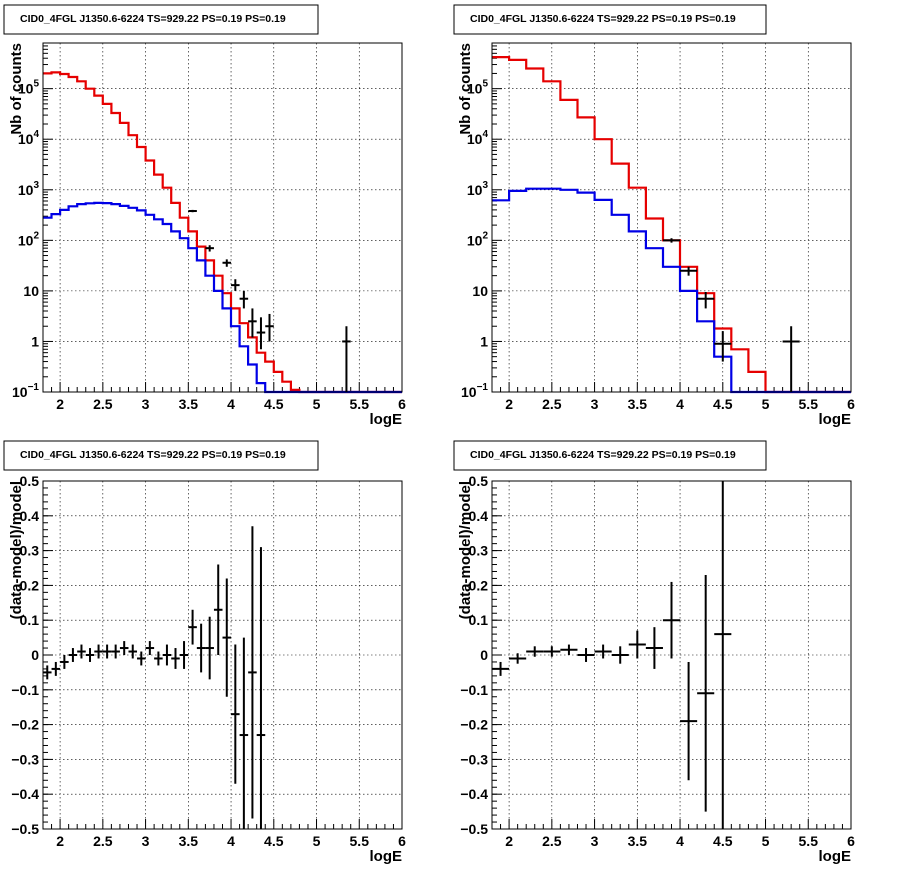 This screenshot has width=898, height=875. I want to click on y-tick-label: −0.1, so click(25, 690).